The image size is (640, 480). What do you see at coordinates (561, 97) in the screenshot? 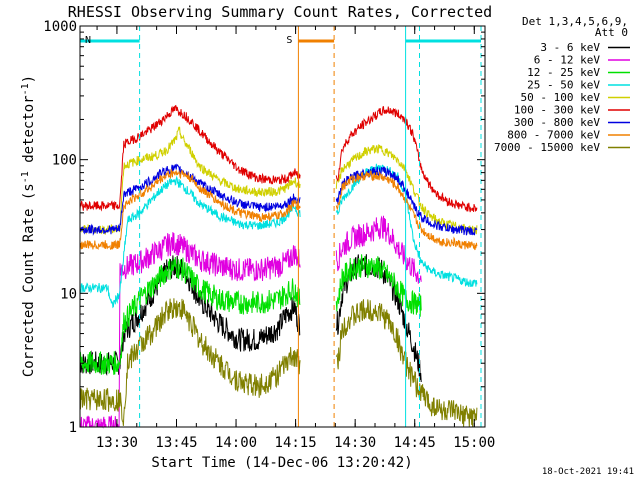
I see `legend-label-4: 50 - 100 keV` at bounding box center [561, 97].